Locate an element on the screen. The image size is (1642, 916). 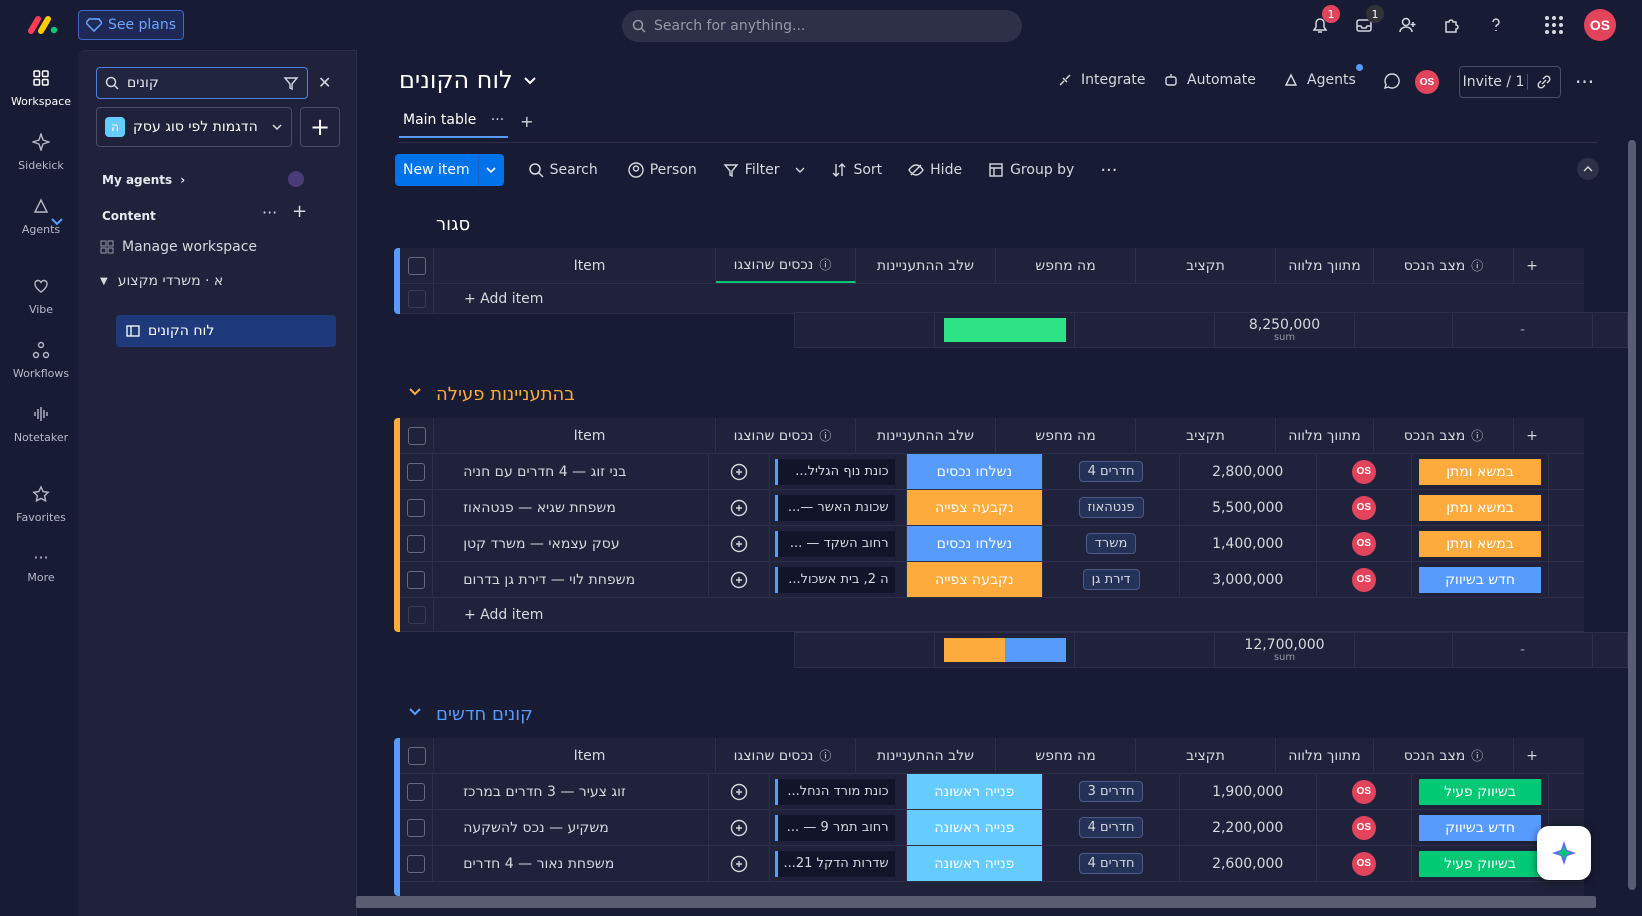
automate-button: Automate is located at coordinates (1209, 80).